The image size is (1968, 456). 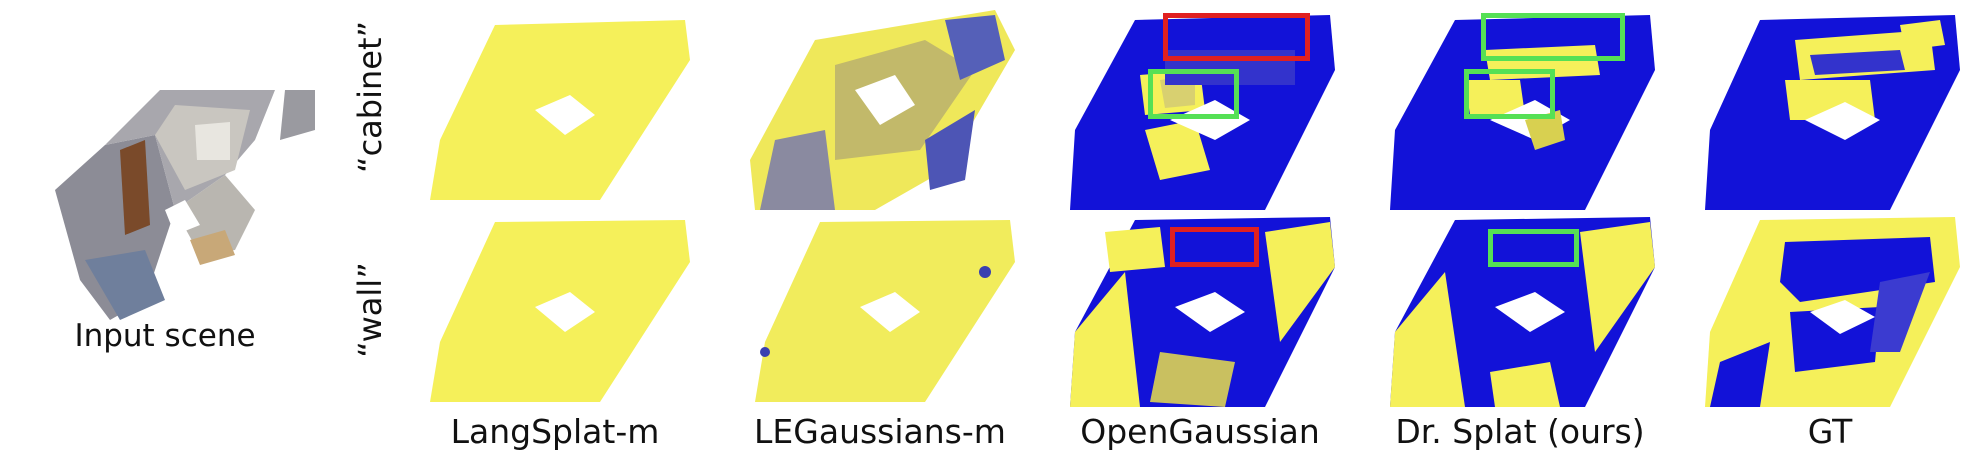 What do you see at coordinates (882, 110) in the screenshot?
I see `cell-cabinet-legaussians` at bounding box center [882, 110].